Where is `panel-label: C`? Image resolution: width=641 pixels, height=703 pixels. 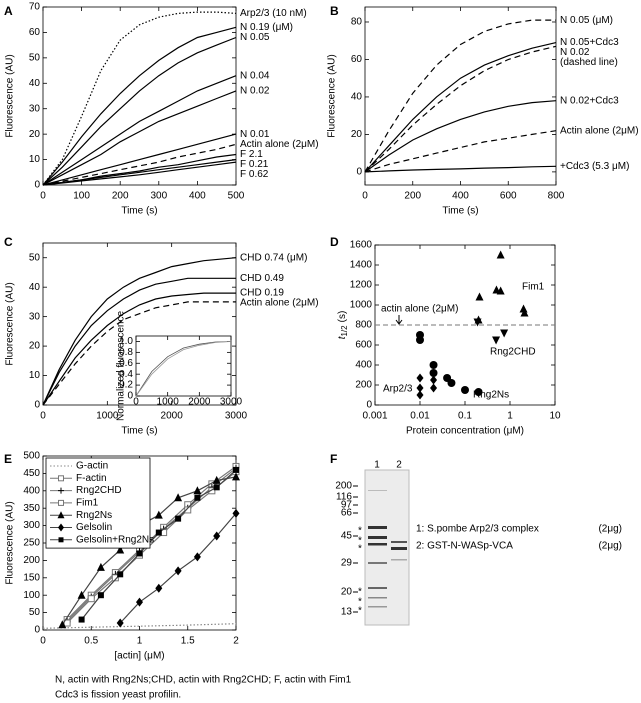 panel-label: C is located at coordinates (8, 242).